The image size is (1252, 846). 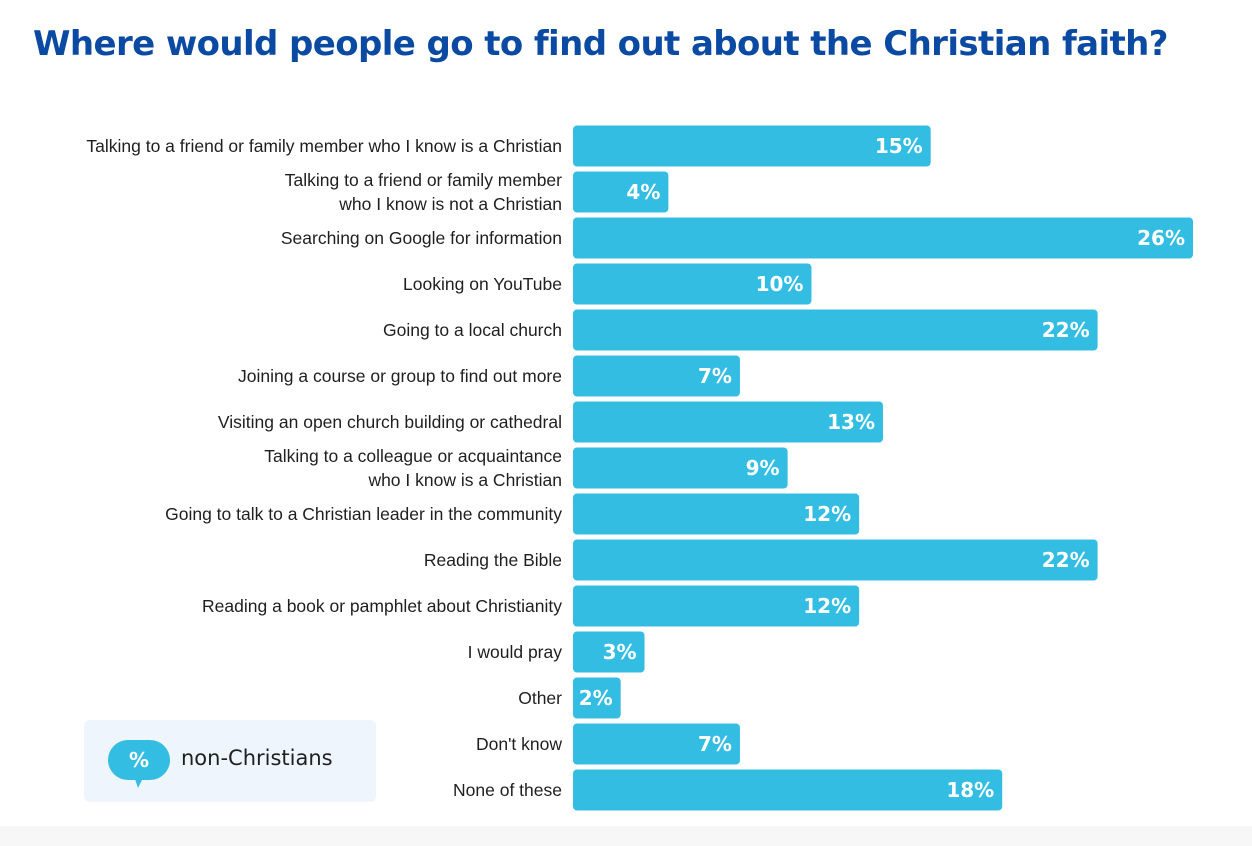 What do you see at coordinates (515, 652) in the screenshot?
I see `category-label: I would pray` at bounding box center [515, 652].